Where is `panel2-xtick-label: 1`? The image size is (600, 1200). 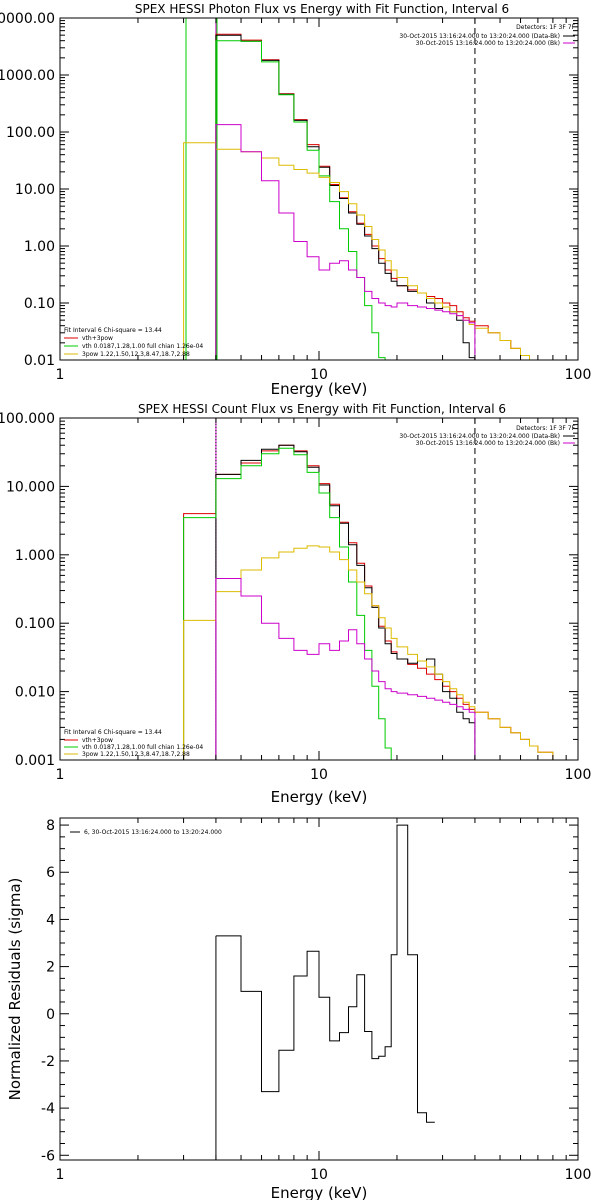 panel2-xtick-label: 1 is located at coordinates (60, 775).